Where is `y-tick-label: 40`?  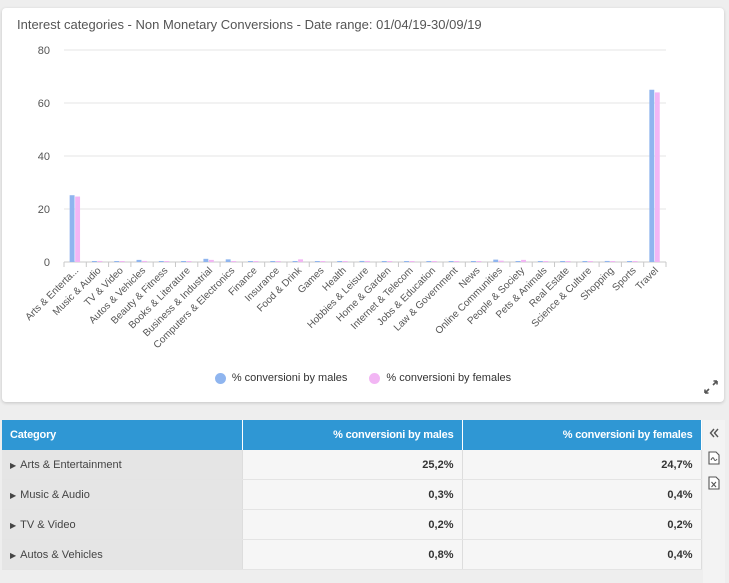 y-tick-label: 40 is located at coordinates (44, 157).